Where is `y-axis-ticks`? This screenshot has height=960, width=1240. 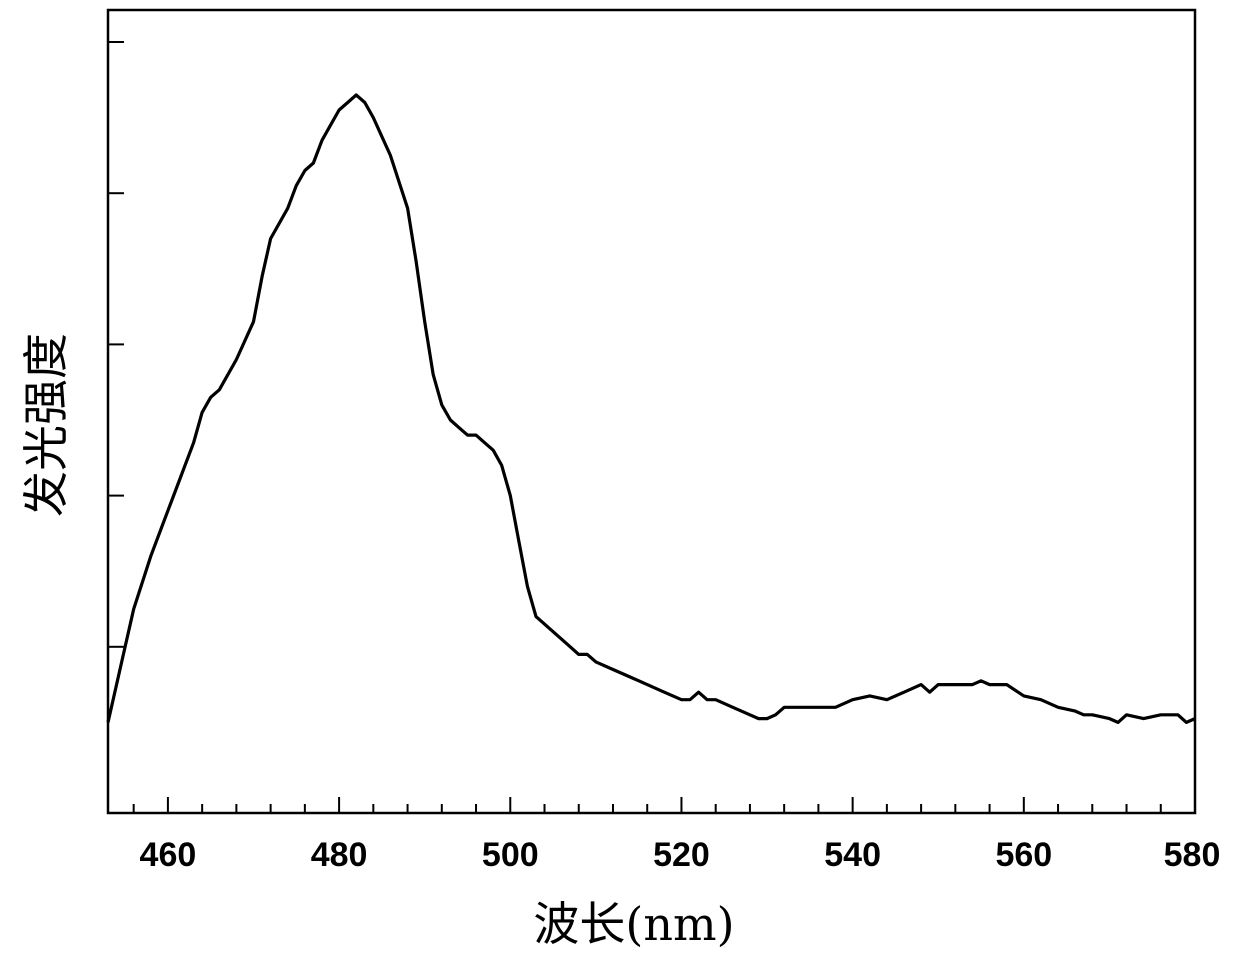
y-axis-ticks is located at coordinates (116, 344).